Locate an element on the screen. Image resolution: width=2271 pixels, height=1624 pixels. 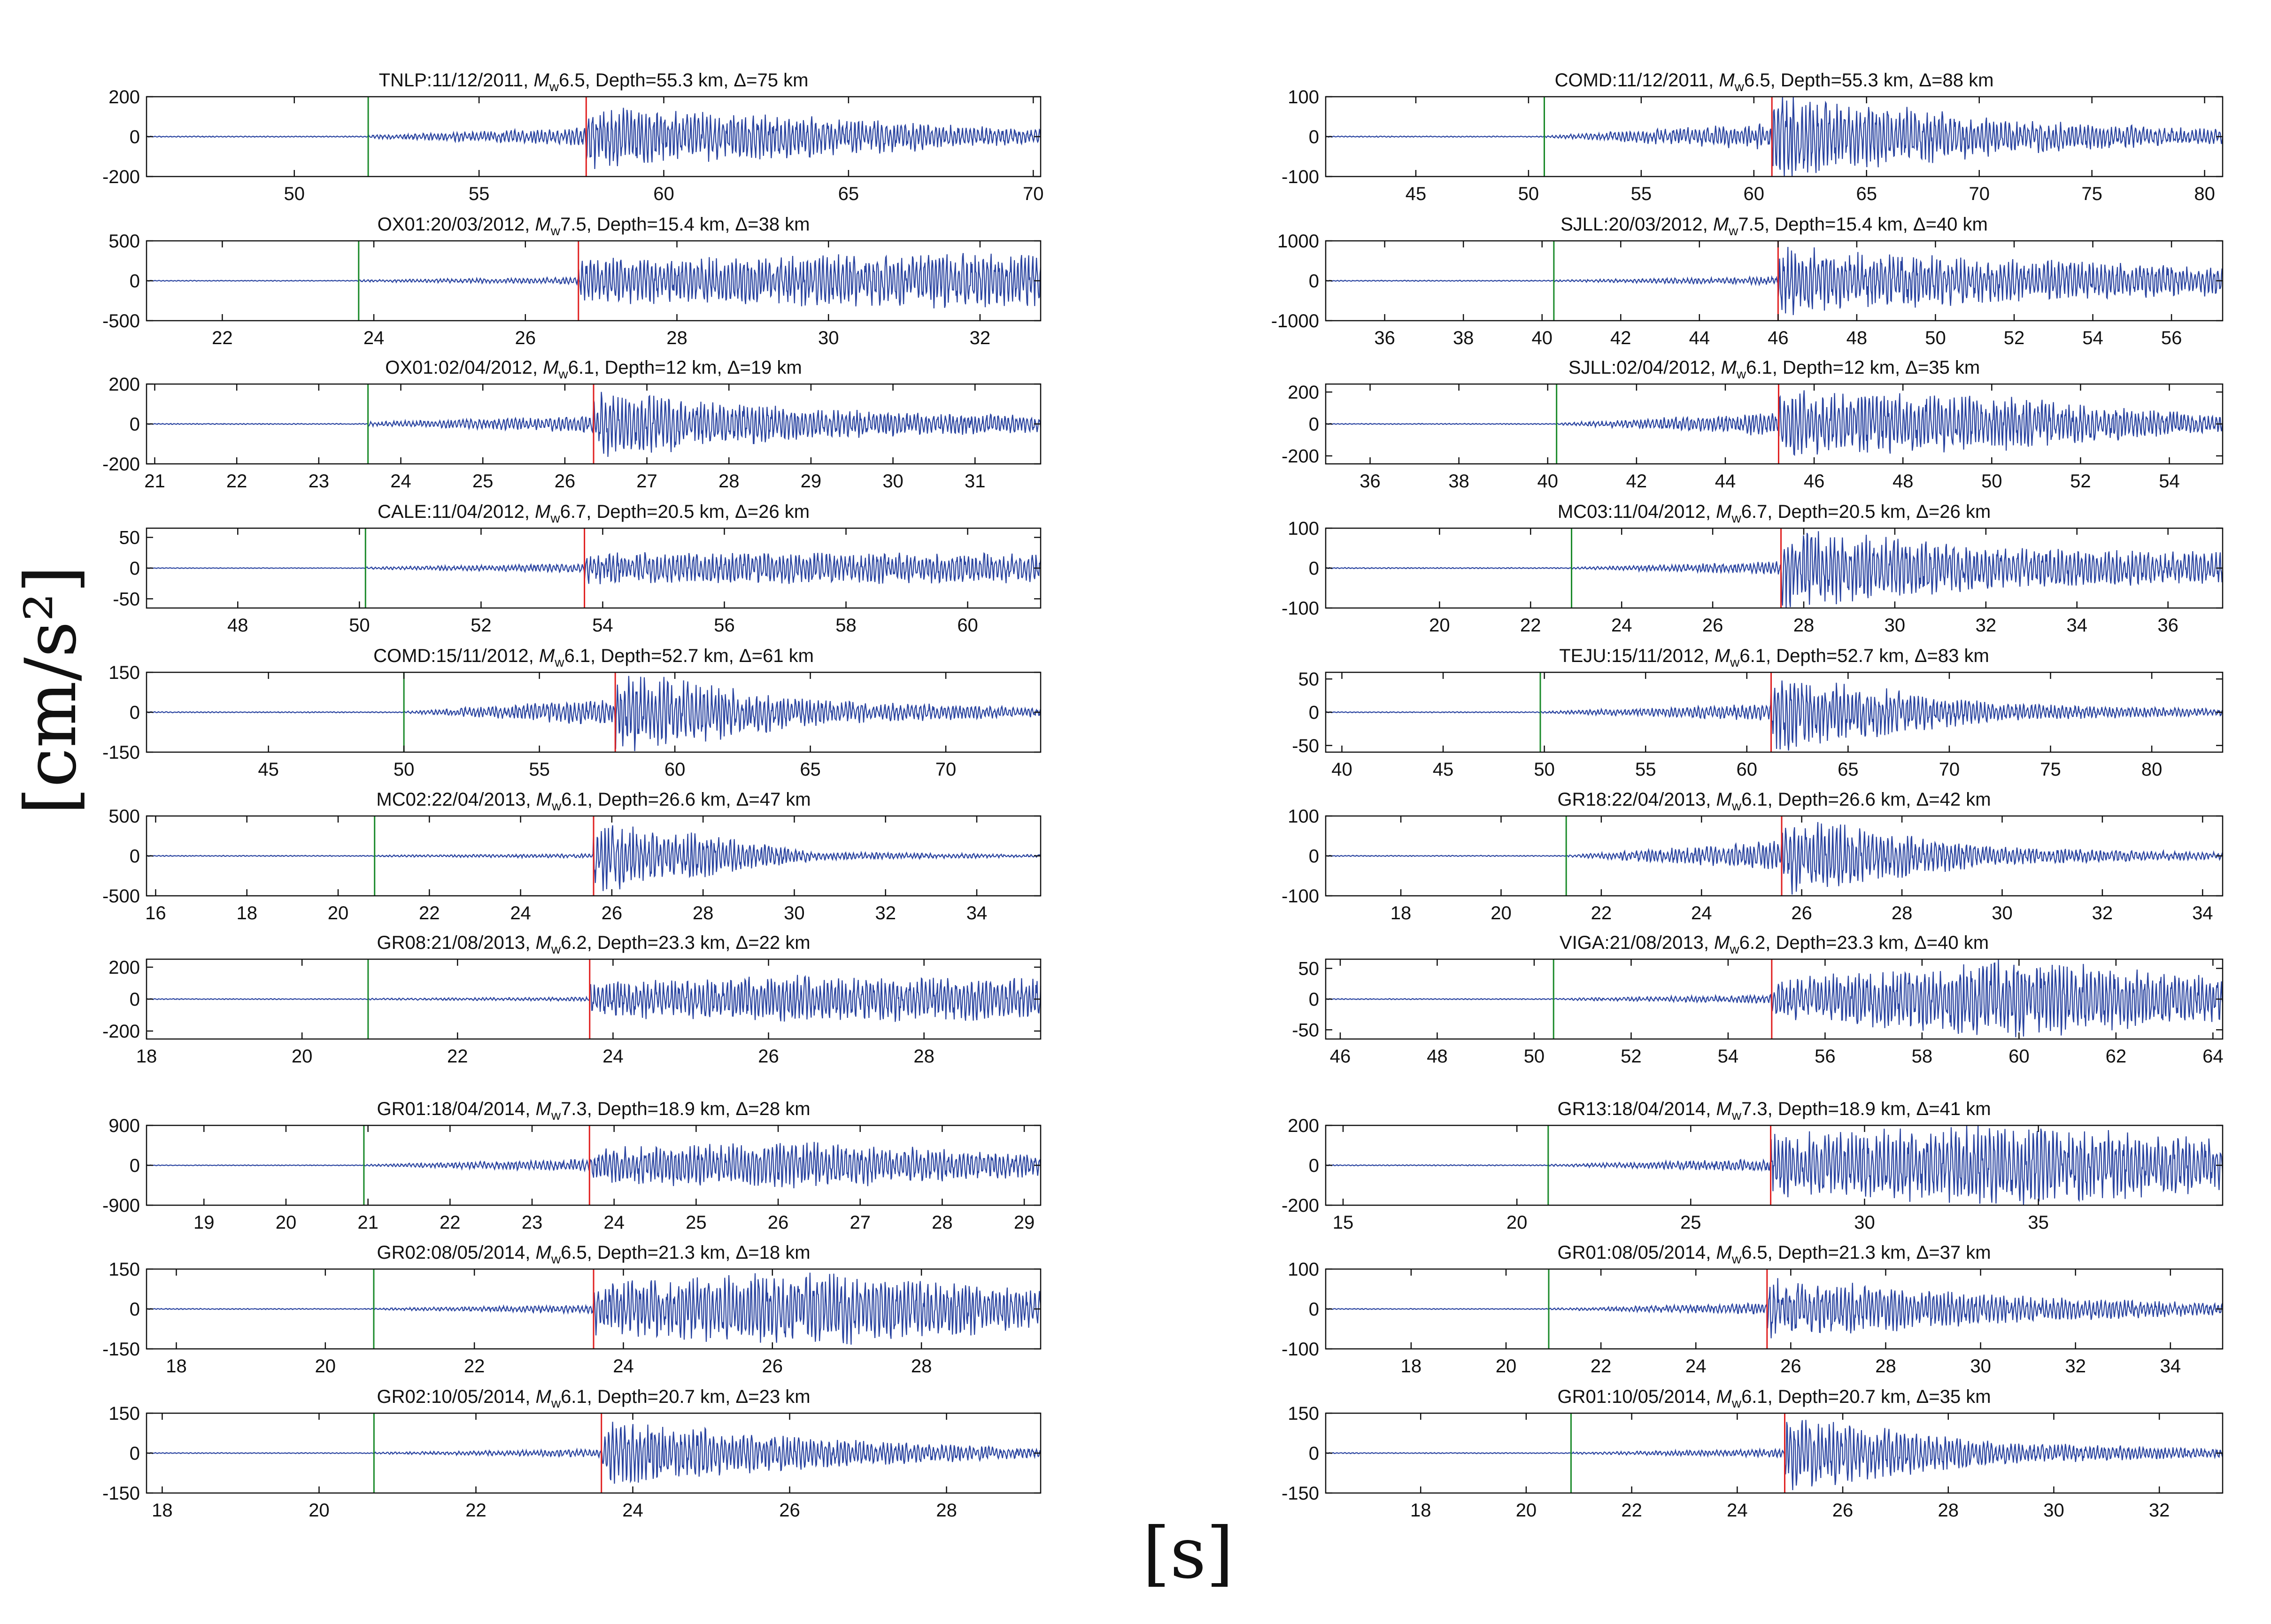
x-tick-label: 56 is located at coordinates (1825, 1057).